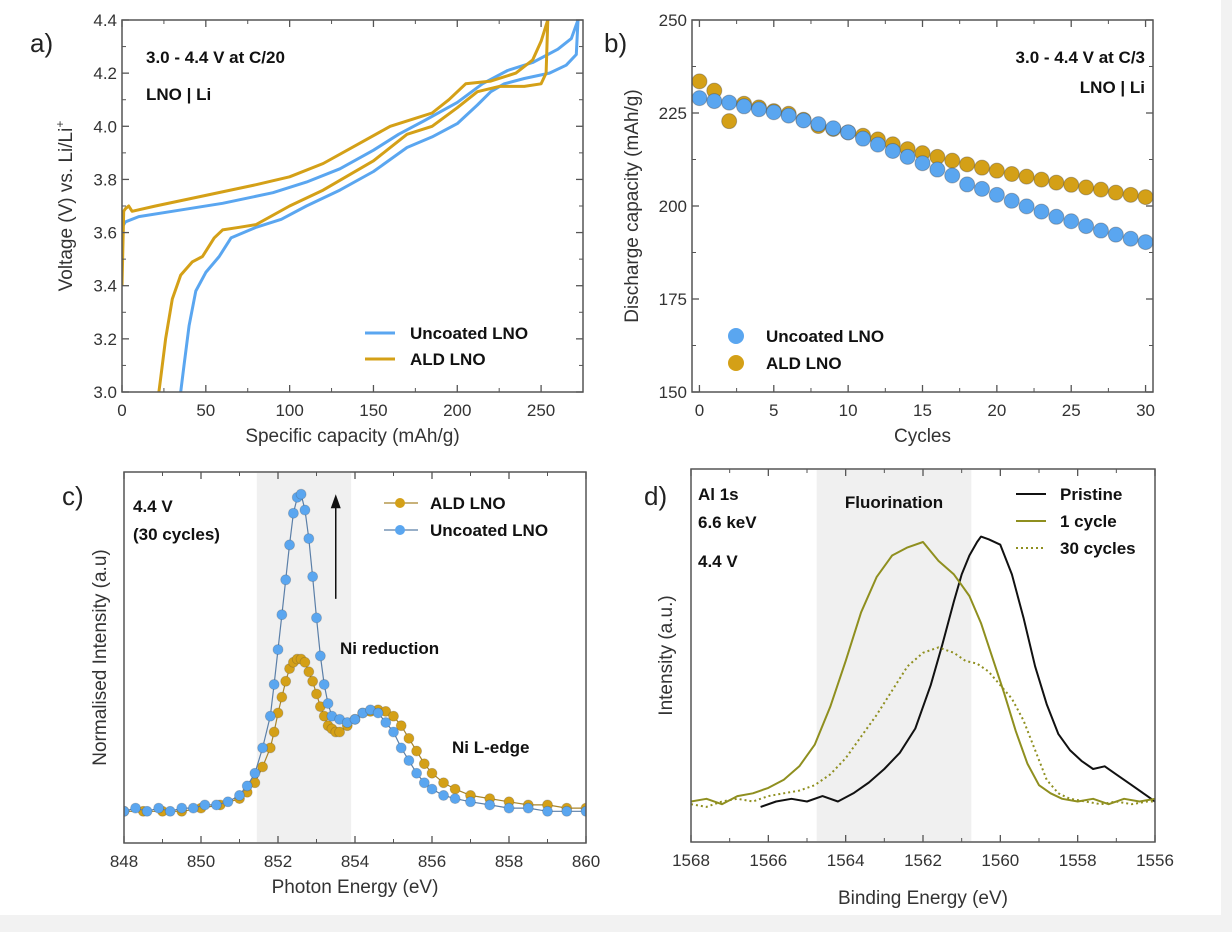  Describe the element at coordinates (124, 861) in the screenshot. I see `x-tick-label: 848` at that location.